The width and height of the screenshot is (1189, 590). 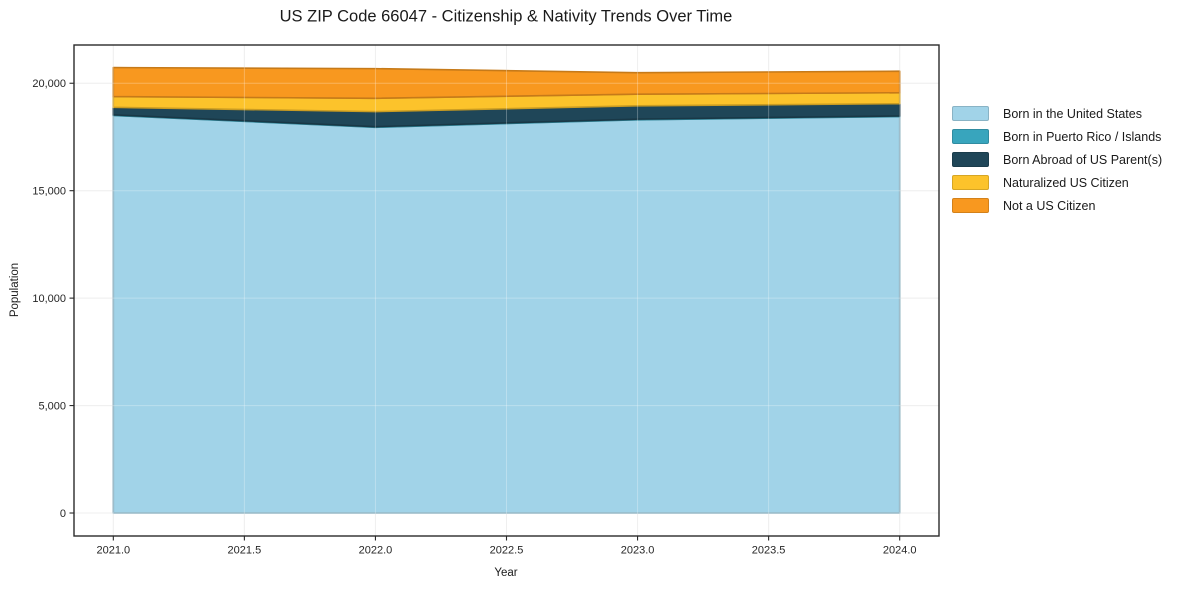 I want to click on area-series, so click(x=506, y=83).